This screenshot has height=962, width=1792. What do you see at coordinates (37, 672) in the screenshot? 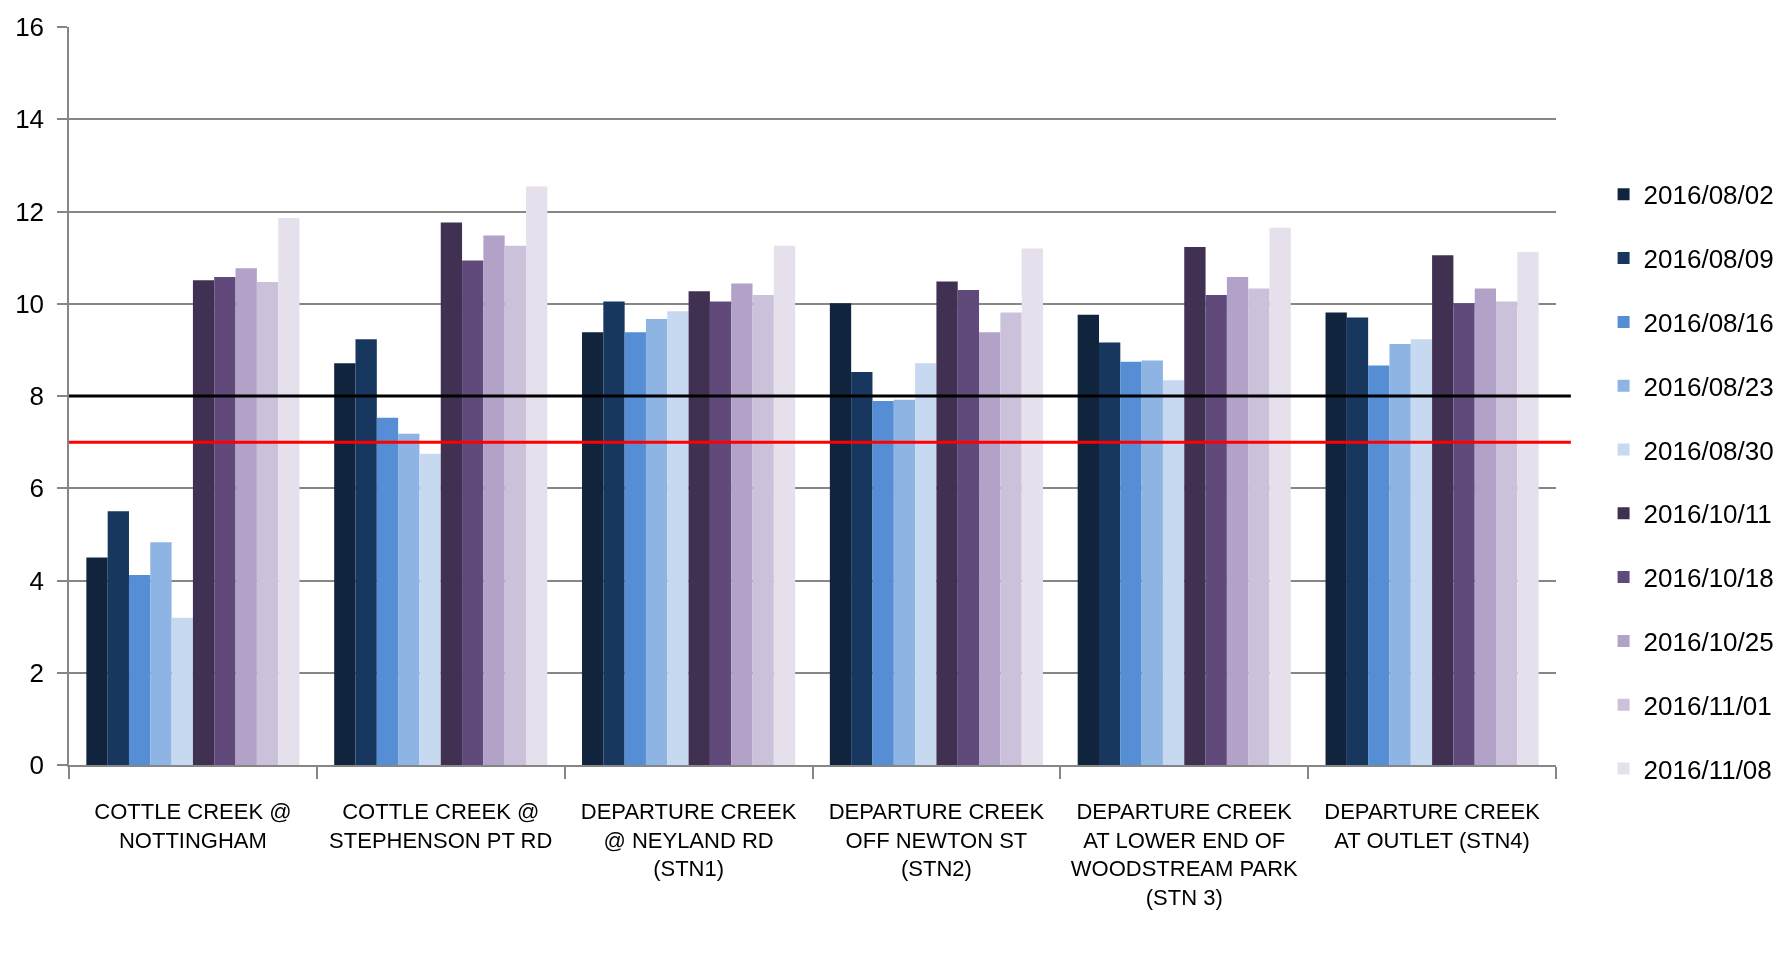
I see `y-tick-label: 2` at bounding box center [37, 672].